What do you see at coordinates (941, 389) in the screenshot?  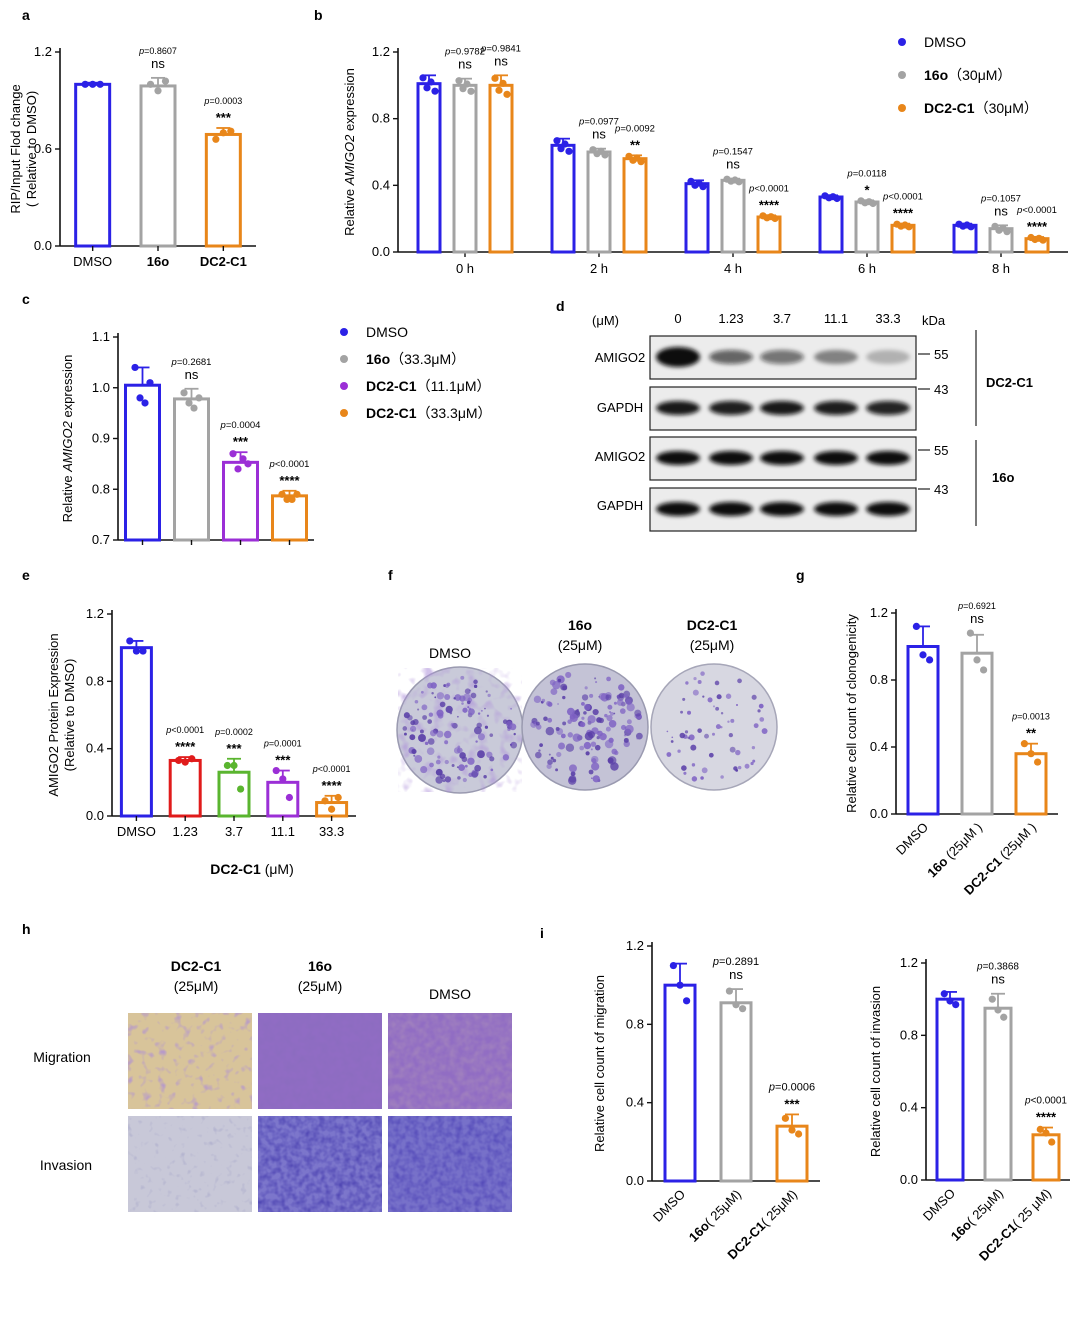 I see `wb-marker-2: 43` at bounding box center [941, 389].